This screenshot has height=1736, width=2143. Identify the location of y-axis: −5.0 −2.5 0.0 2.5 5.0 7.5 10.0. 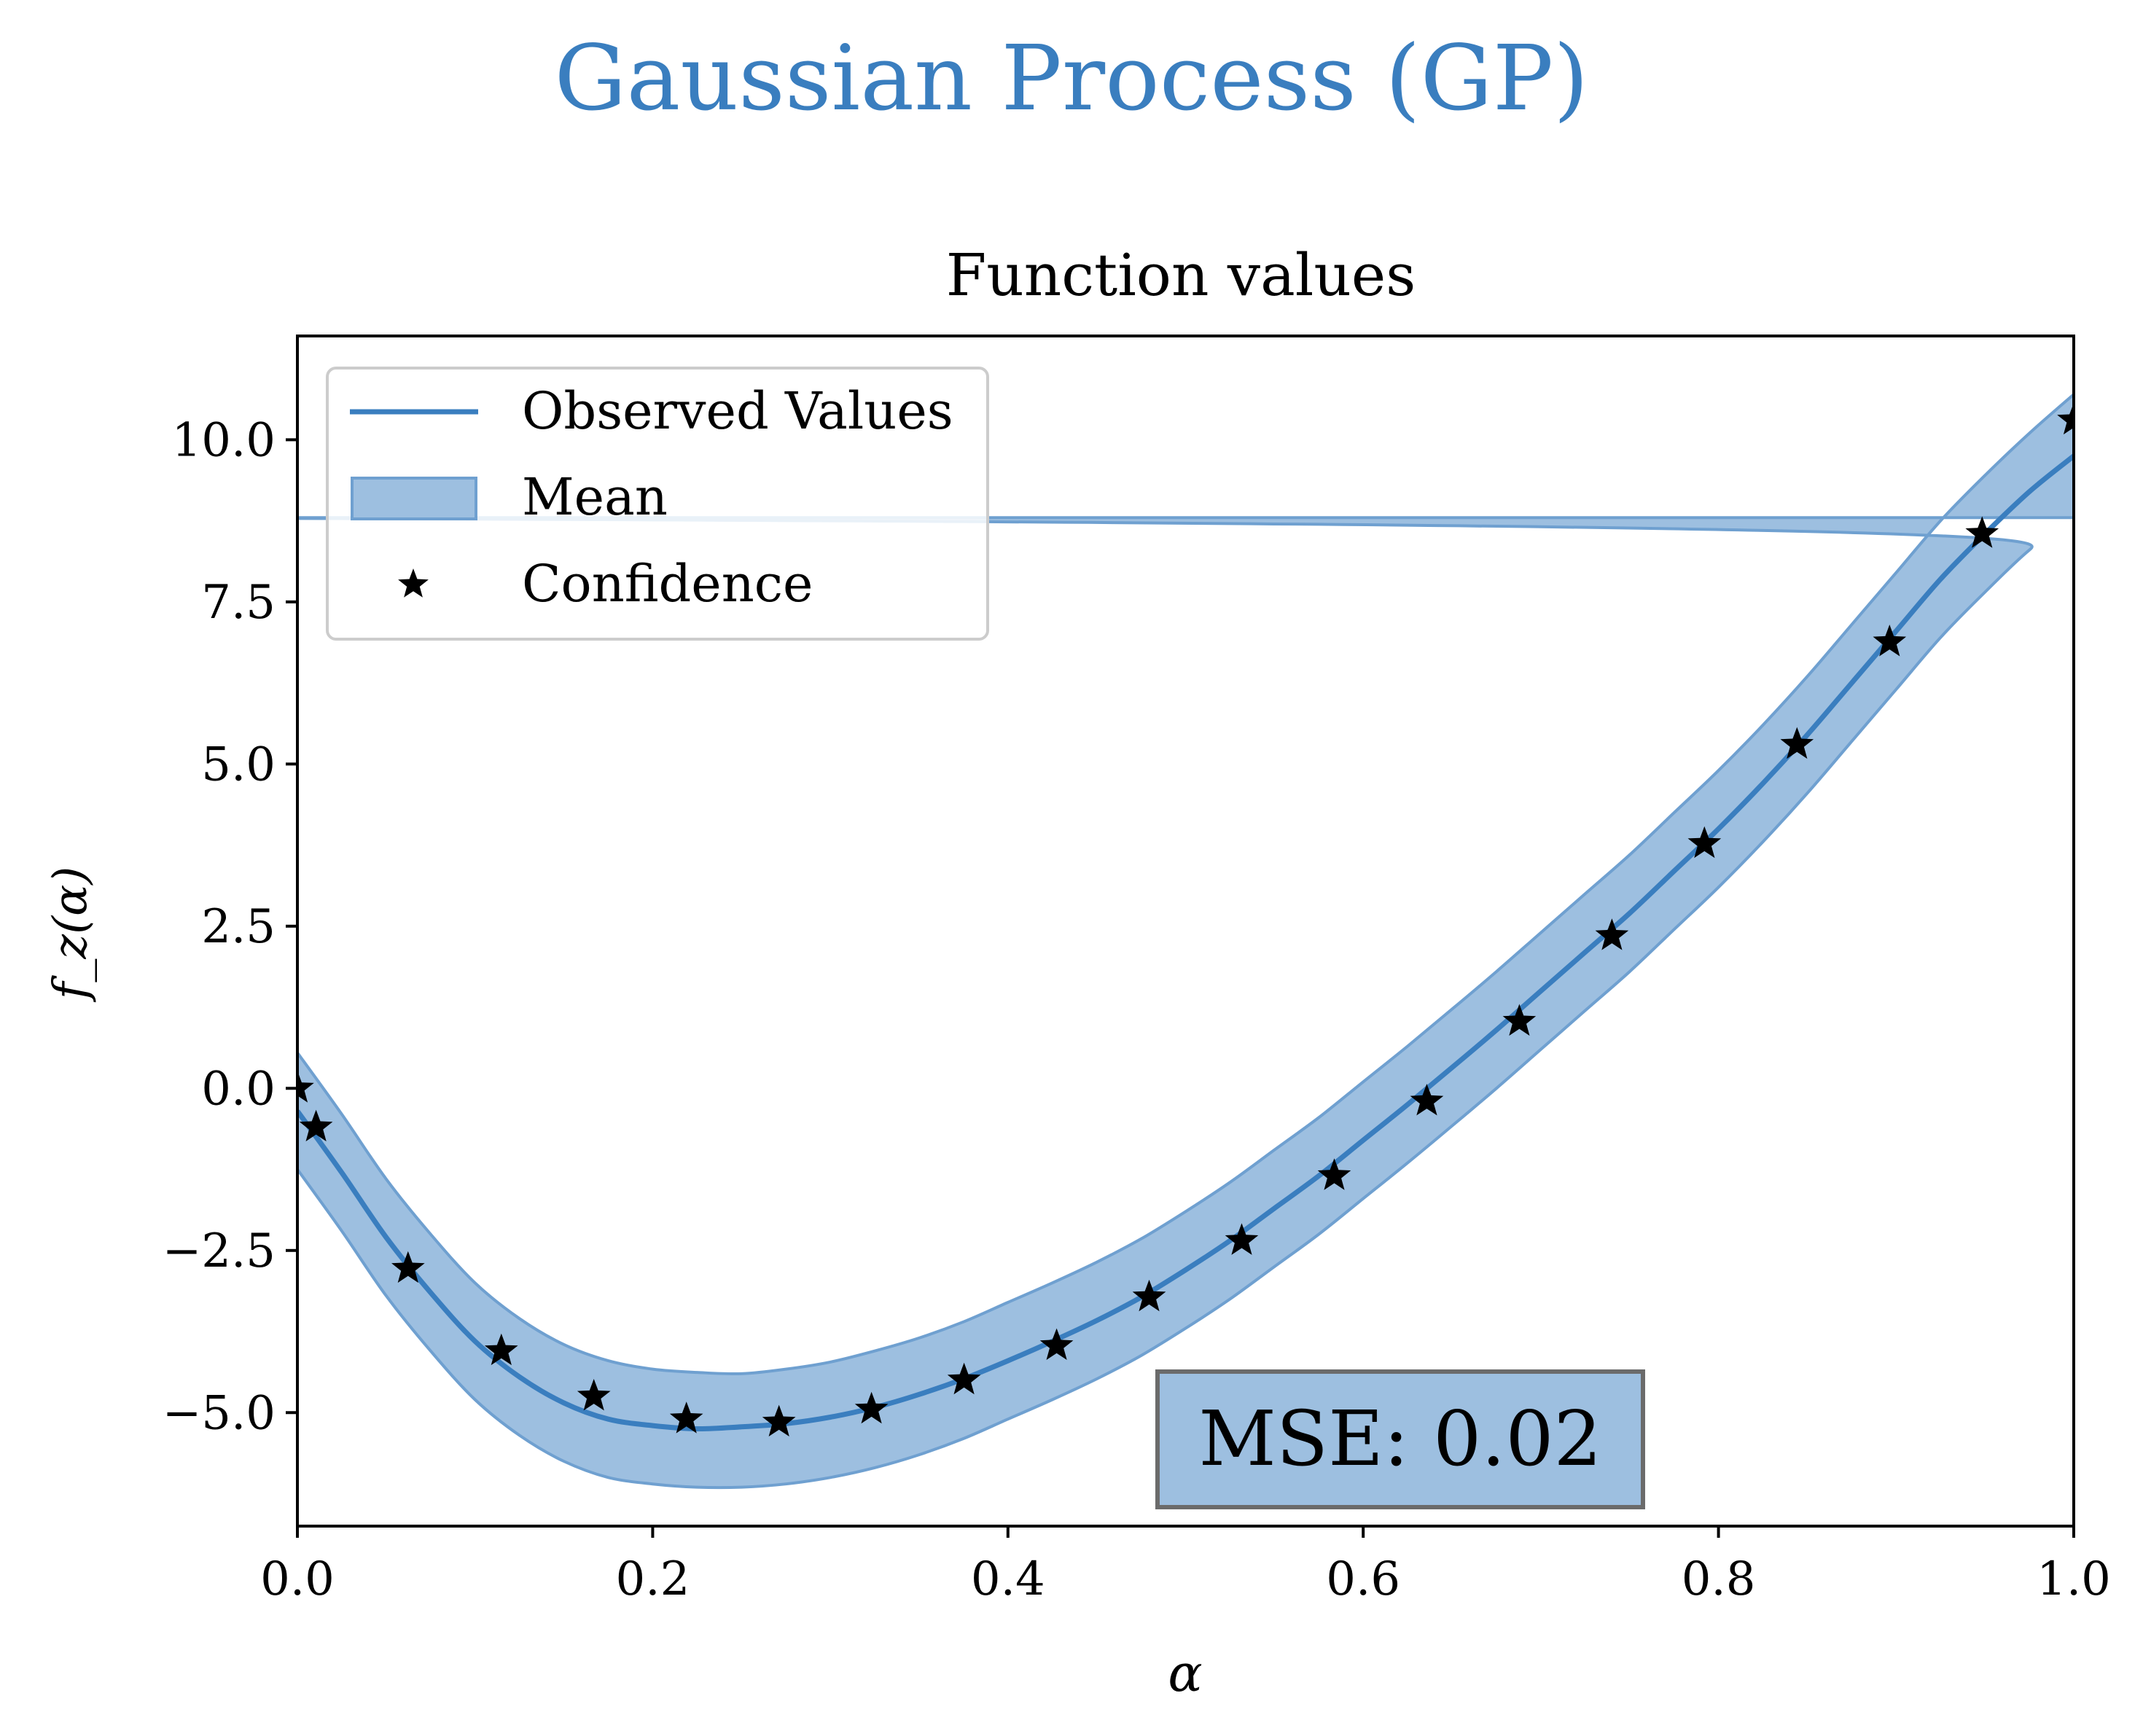
(230, 926).